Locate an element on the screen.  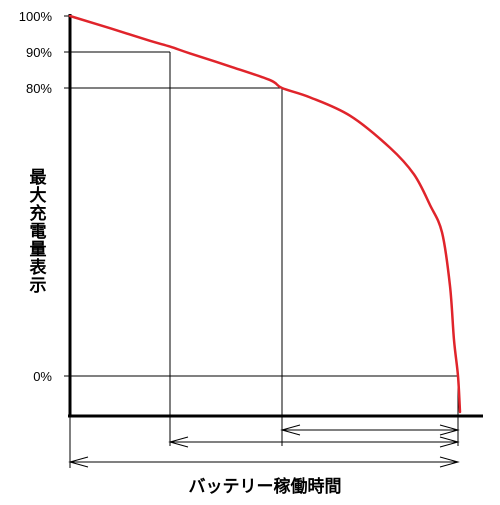
ticks-layer: 100% 90% 80% 0% is located at coordinates (44, 196).